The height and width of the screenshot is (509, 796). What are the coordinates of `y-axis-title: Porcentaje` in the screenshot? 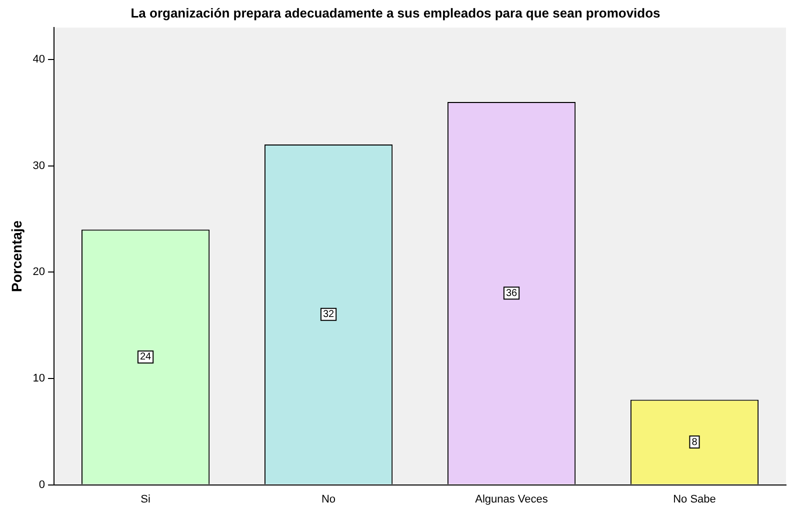 It's located at (16, 256).